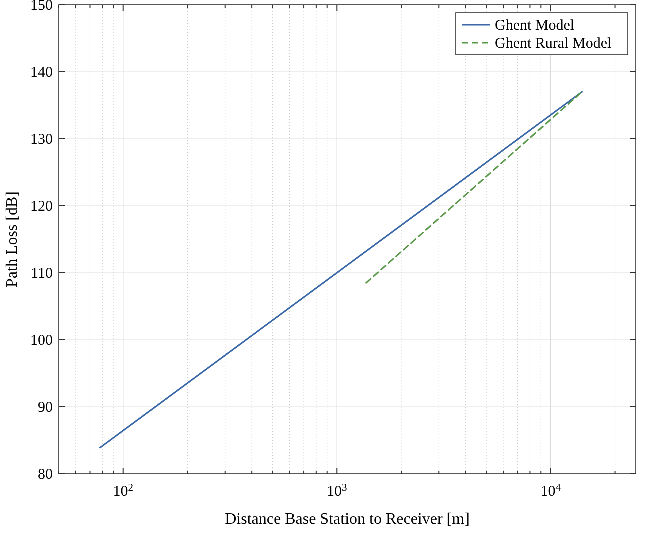  Describe the element at coordinates (551, 491) in the screenshot. I see `x-tick-label: 10$^{4}$` at that location.